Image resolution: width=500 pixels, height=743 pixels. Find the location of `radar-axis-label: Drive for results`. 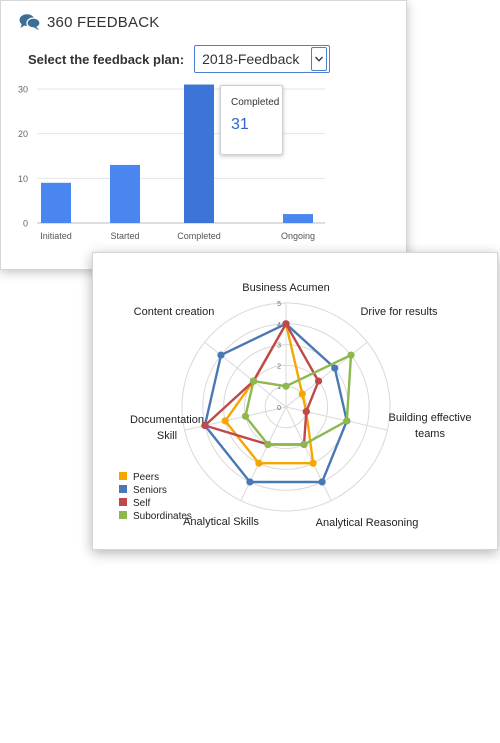

radar-axis-label: Drive for results is located at coordinates (399, 312).